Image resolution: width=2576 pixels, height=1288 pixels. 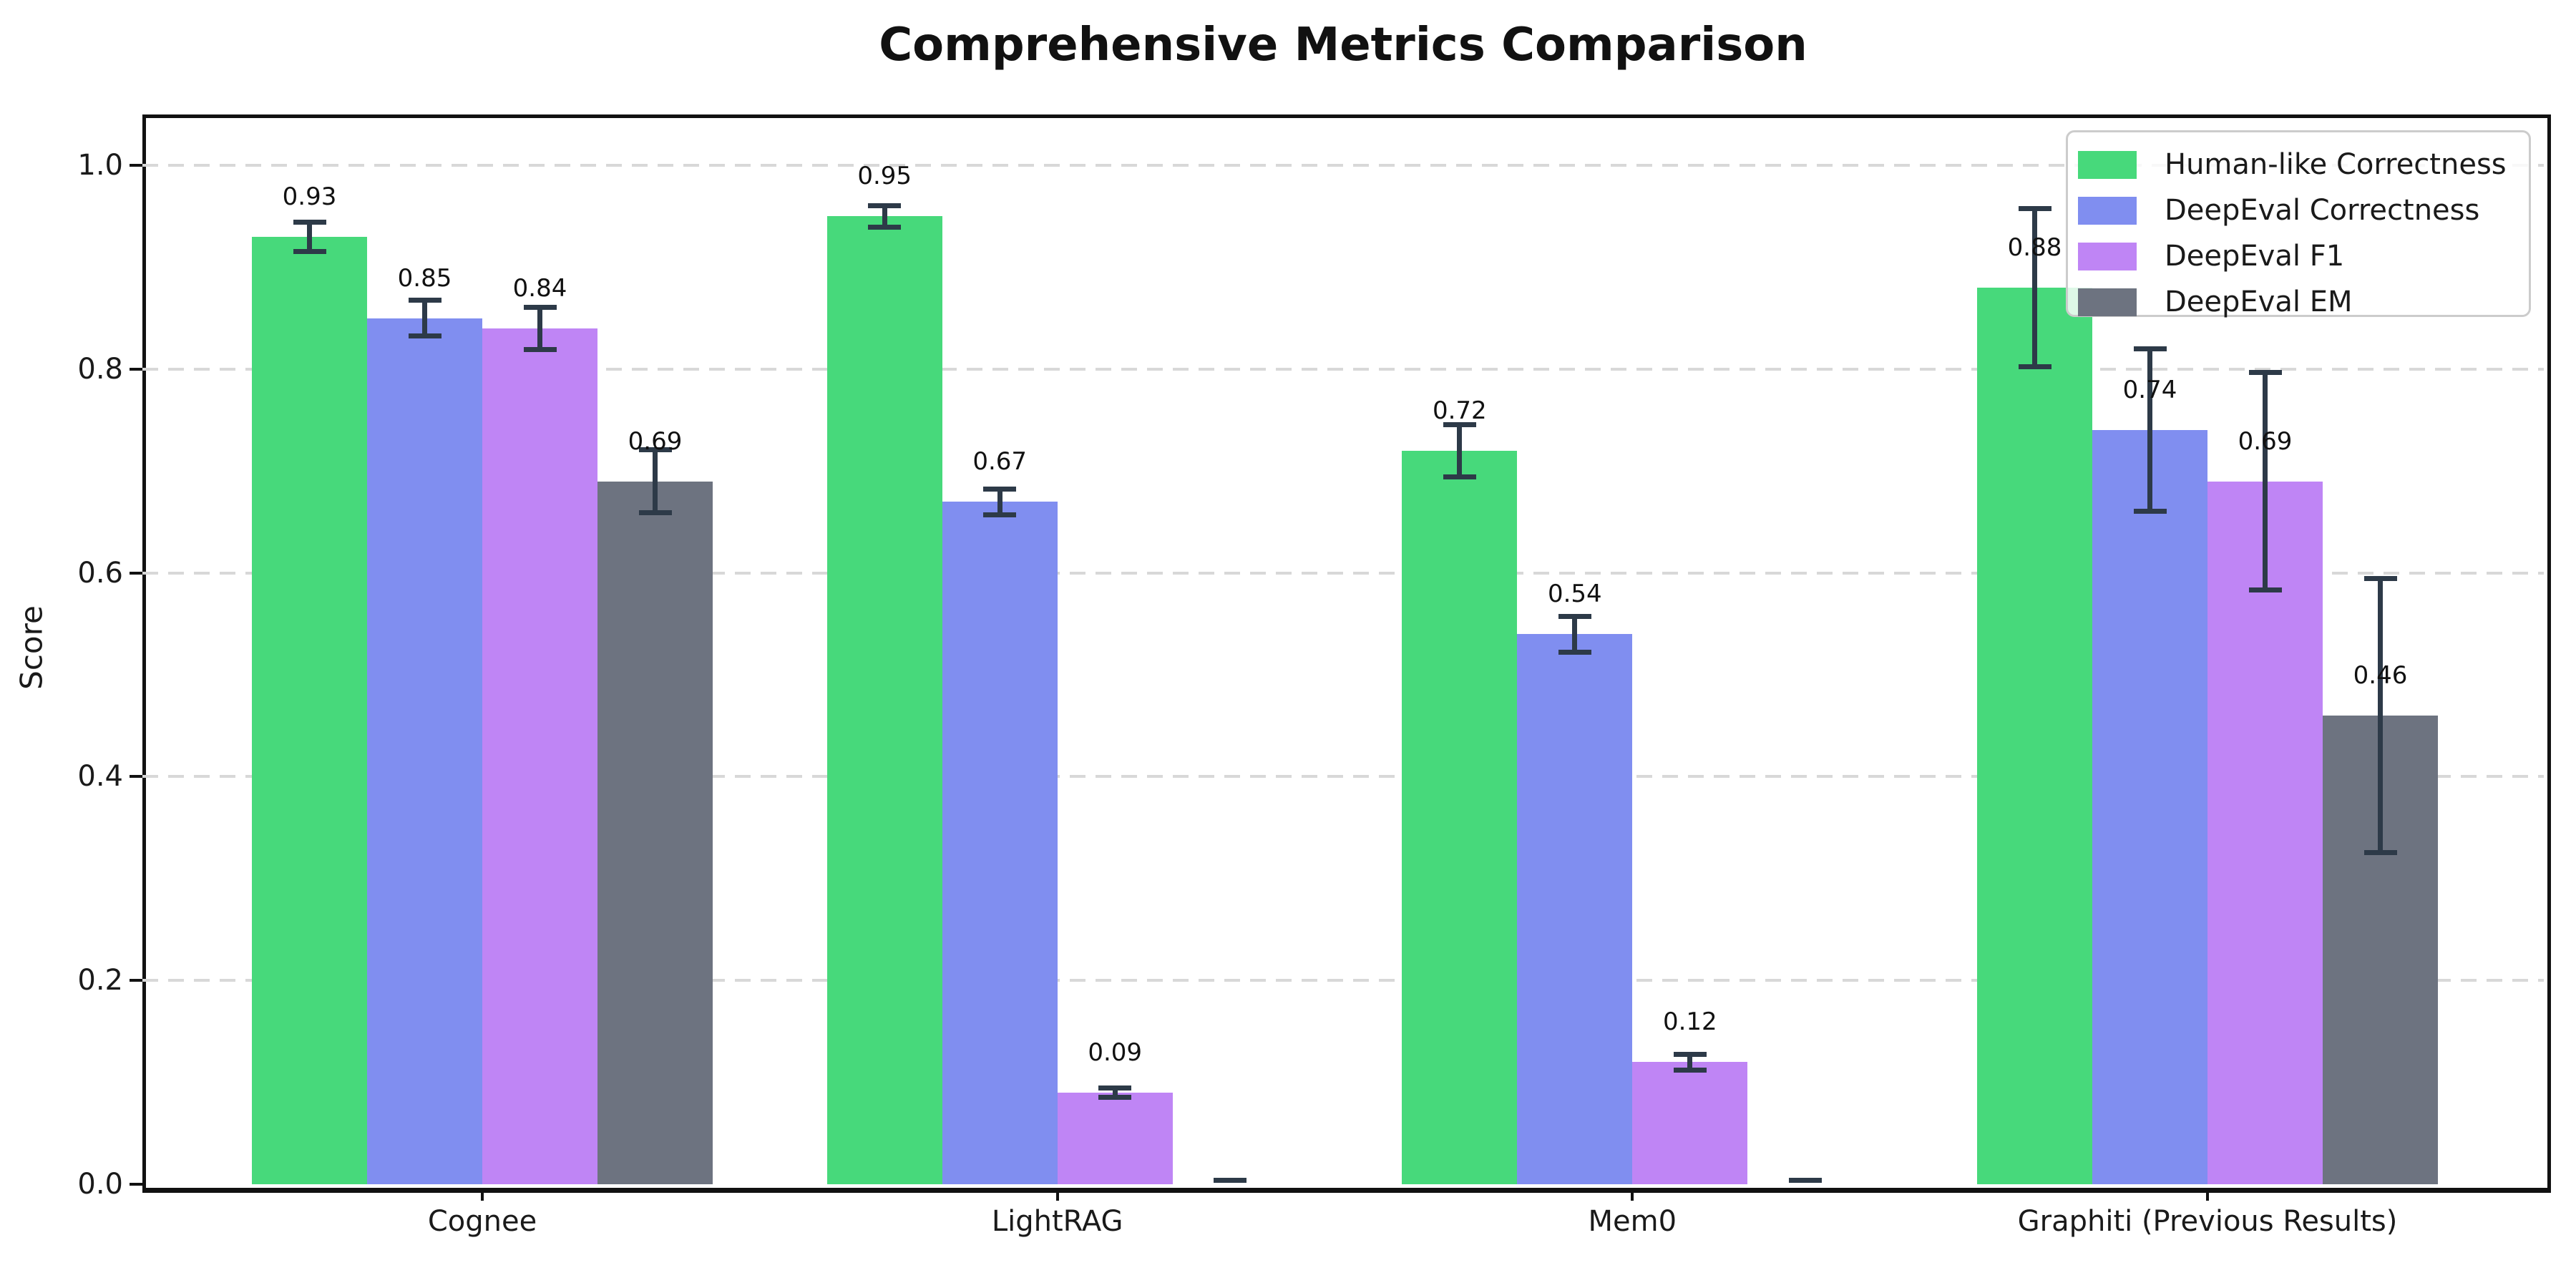 What do you see at coordinates (100, 573) in the screenshot?
I see `y-tick-label: 0.6` at bounding box center [100, 573].